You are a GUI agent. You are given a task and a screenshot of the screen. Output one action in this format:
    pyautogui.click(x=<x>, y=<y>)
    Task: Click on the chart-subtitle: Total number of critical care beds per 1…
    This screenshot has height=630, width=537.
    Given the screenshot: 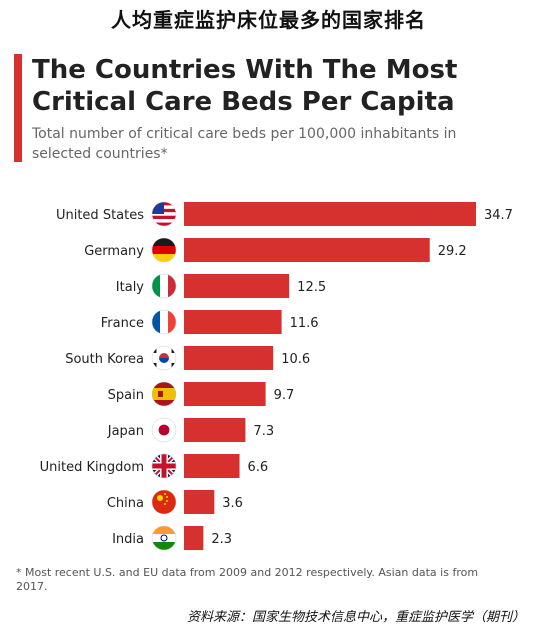 What is the action you would take?
    pyautogui.click(x=244, y=144)
    